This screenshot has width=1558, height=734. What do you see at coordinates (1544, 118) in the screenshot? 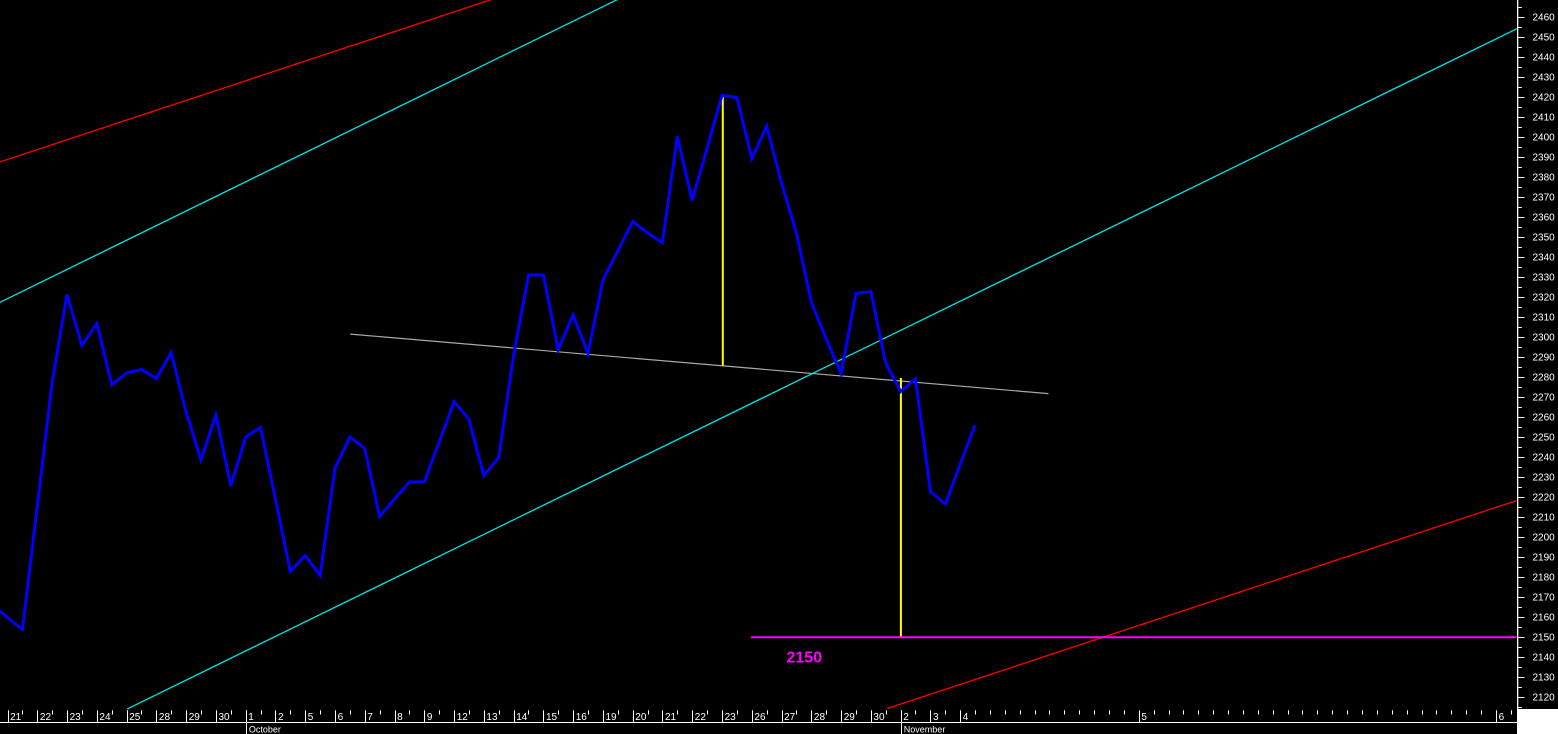
I see `svg-text: 2410` at bounding box center [1544, 118].